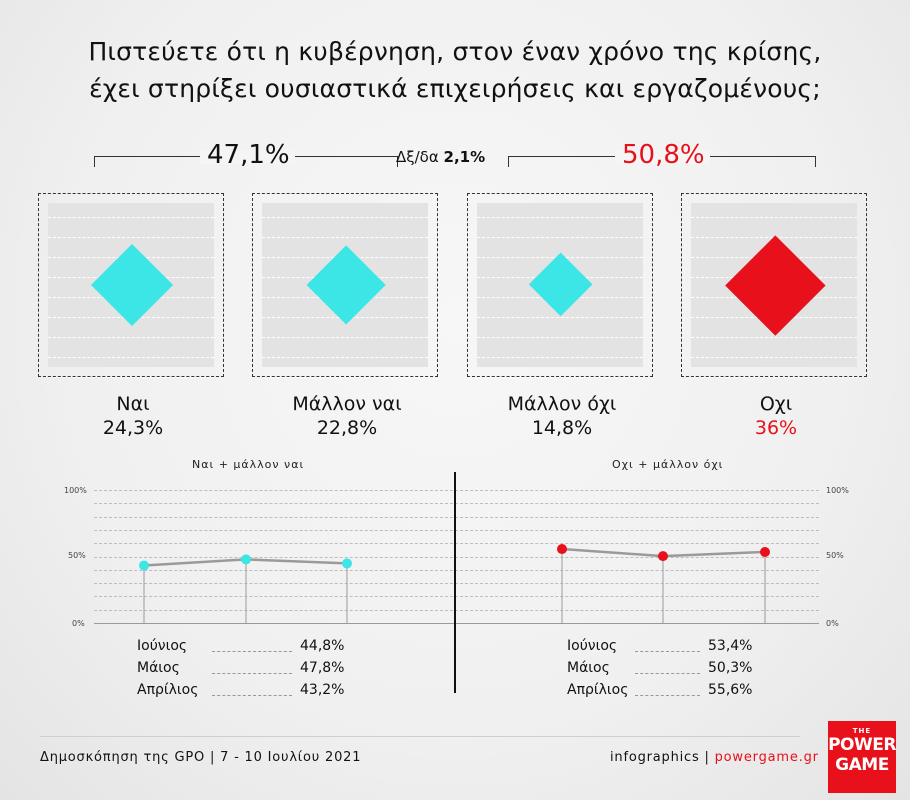 The height and width of the screenshot is (800, 910). I want to click on legend-right-month: Ιούνιος, so click(592, 646).